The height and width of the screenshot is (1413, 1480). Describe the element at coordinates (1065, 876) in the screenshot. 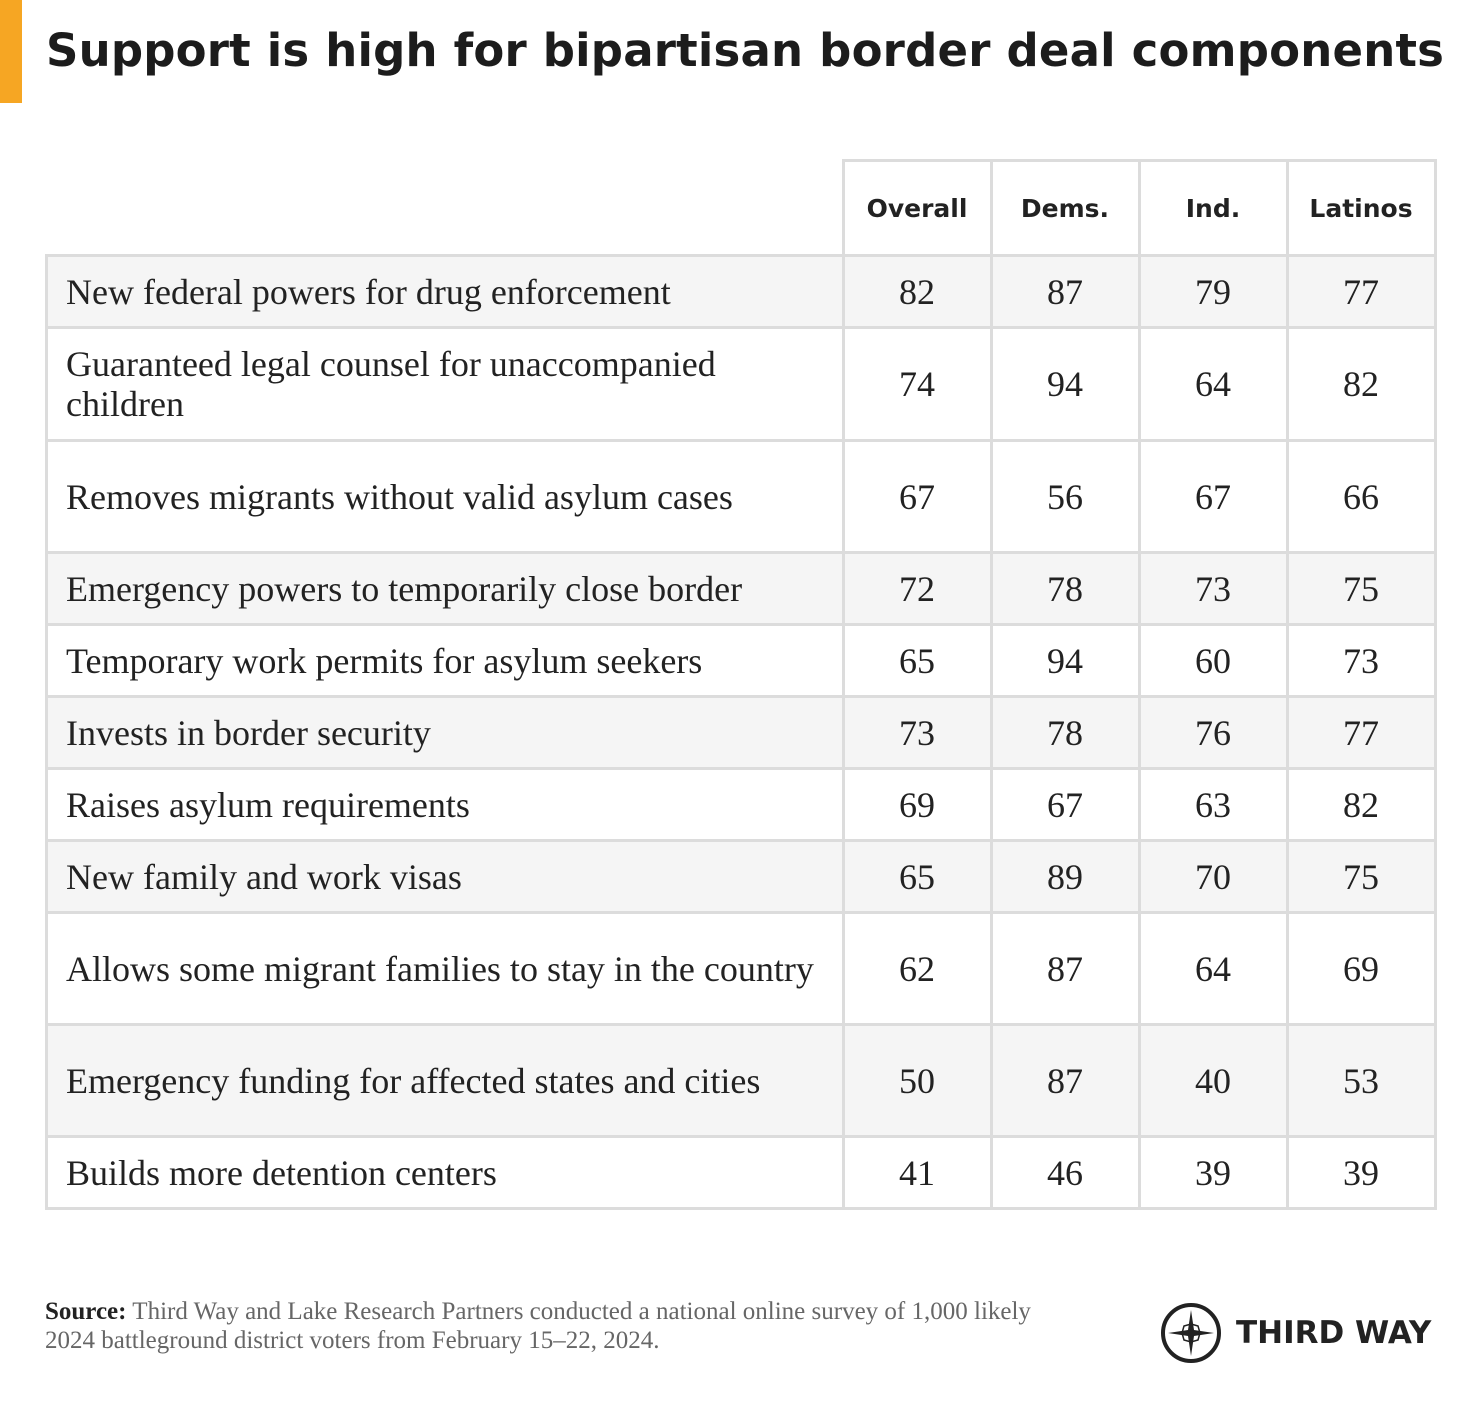

I see `cell-value: 89` at that location.